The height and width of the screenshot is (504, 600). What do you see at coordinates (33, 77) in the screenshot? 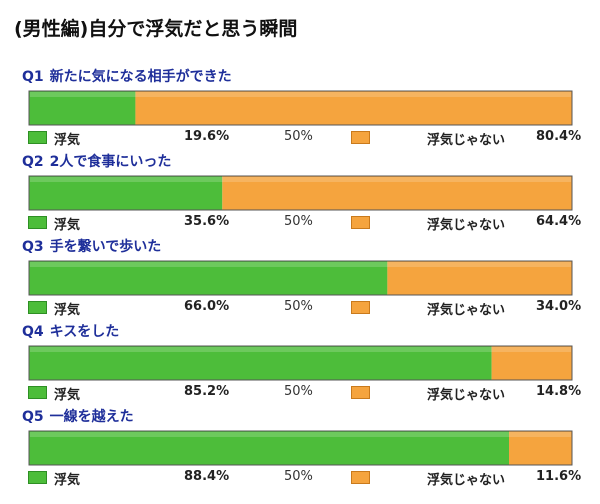
I see `question-id: Q1` at bounding box center [33, 77].